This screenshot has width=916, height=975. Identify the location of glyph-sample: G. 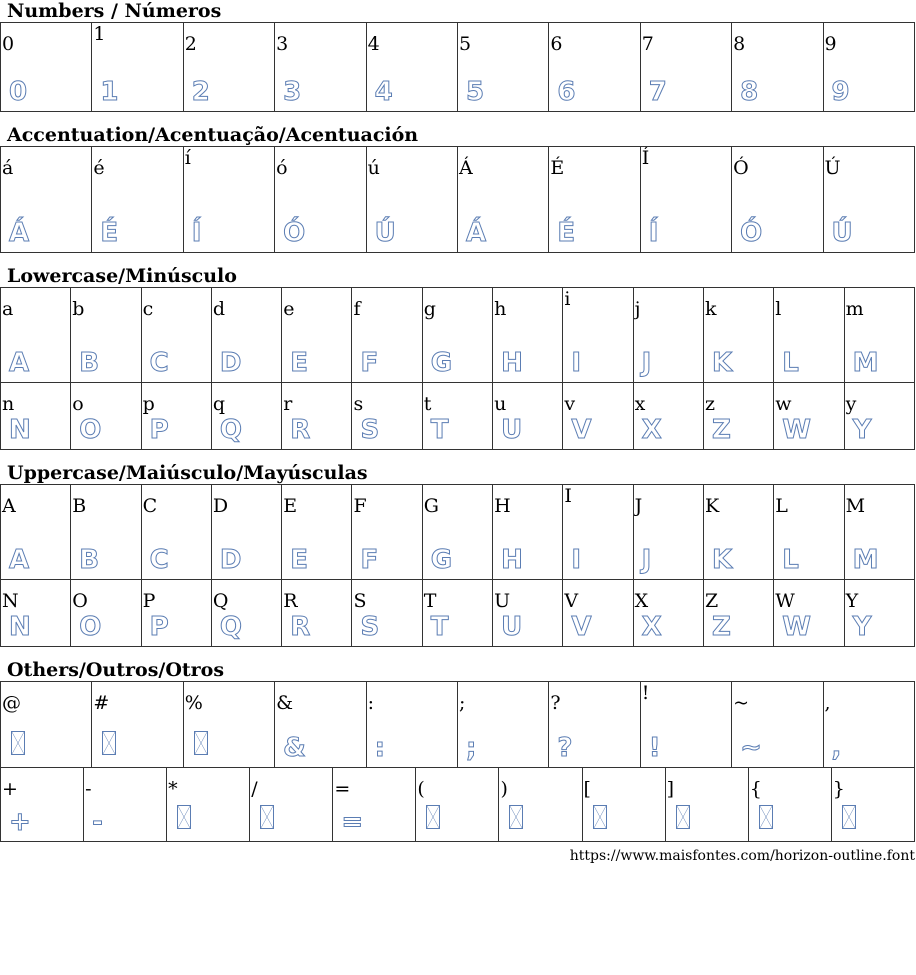
(441, 363).